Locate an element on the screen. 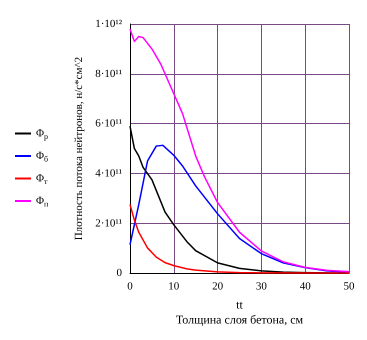 This screenshot has width=367, height=340. x-tick-label: 50 is located at coordinates (349, 286).